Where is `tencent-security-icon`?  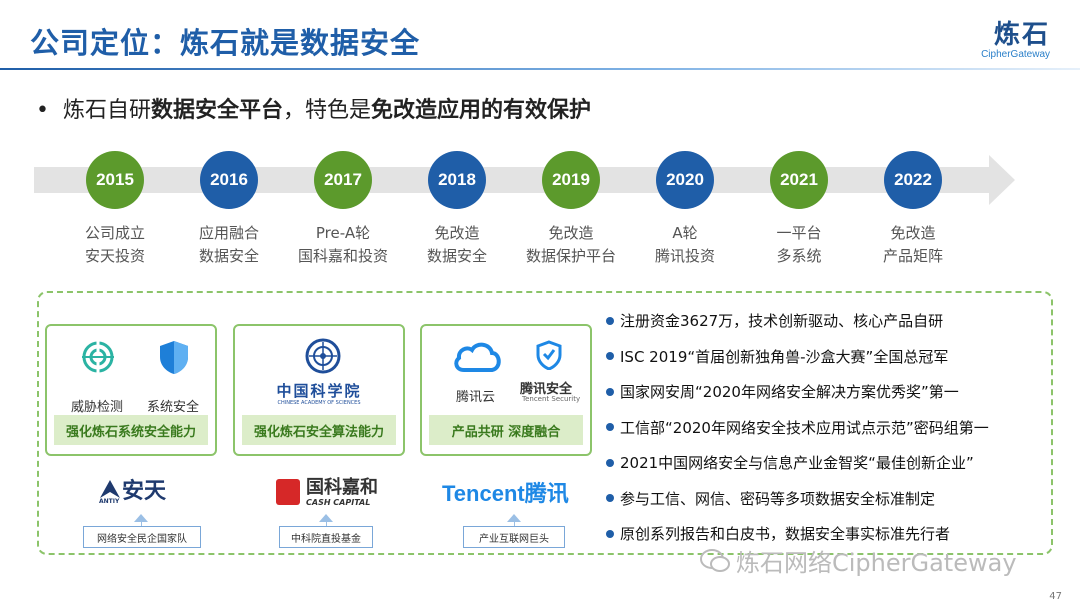
tencent-security-icon is located at coordinates (549, 355).